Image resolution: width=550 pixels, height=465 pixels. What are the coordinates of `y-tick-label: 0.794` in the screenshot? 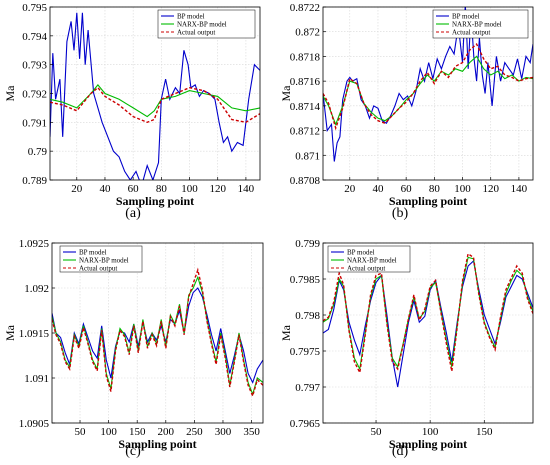 It's located at (34, 37).